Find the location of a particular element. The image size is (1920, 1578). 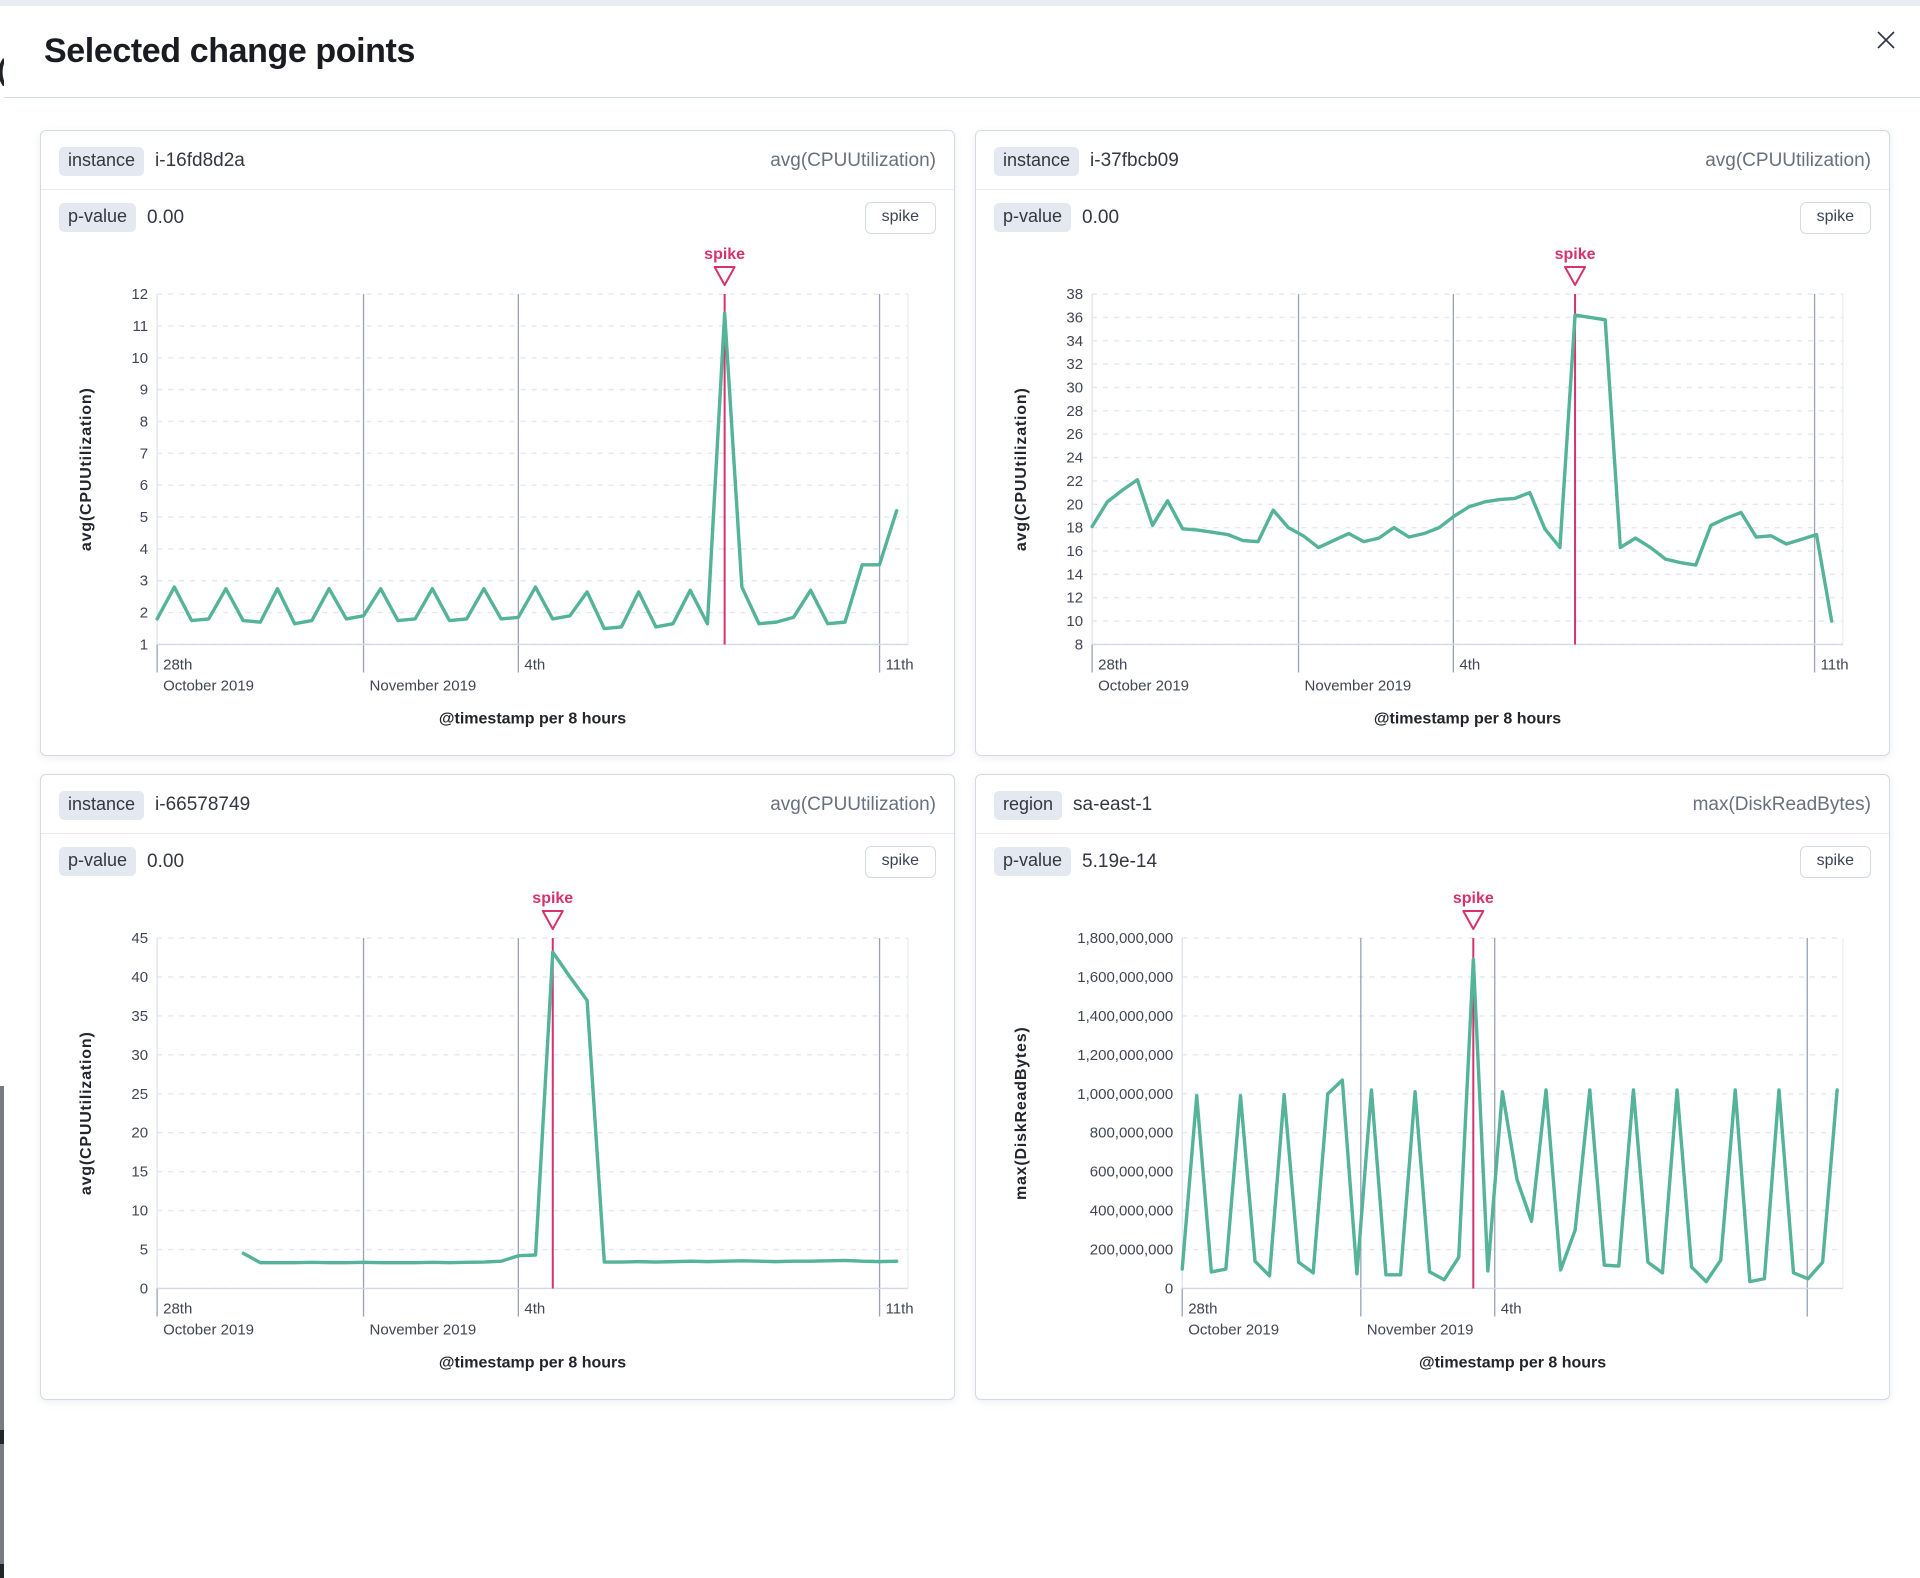

field-badge: region is located at coordinates (1028, 805).